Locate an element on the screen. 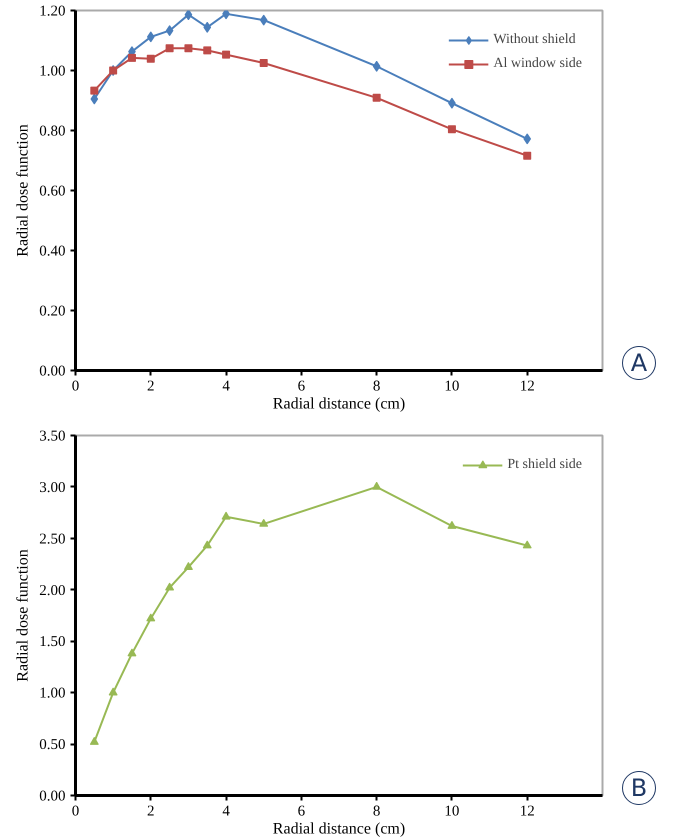 This screenshot has width=677, height=838. y-tick-label: 2.50 is located at coordinates (52, 539).